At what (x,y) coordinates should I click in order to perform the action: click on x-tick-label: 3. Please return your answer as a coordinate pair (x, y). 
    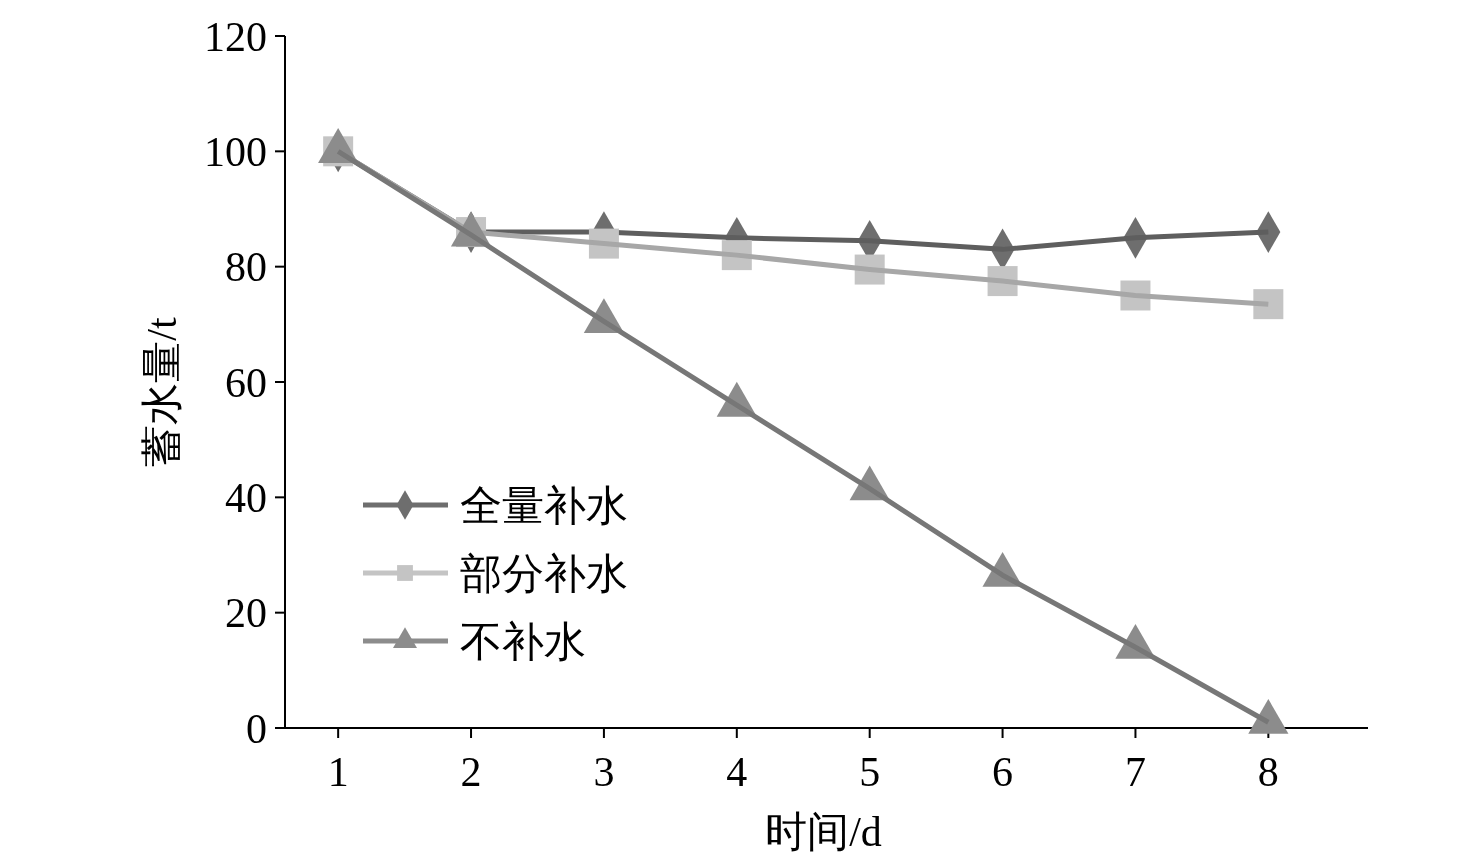
    Looking at the image, I should click on (604, 772).